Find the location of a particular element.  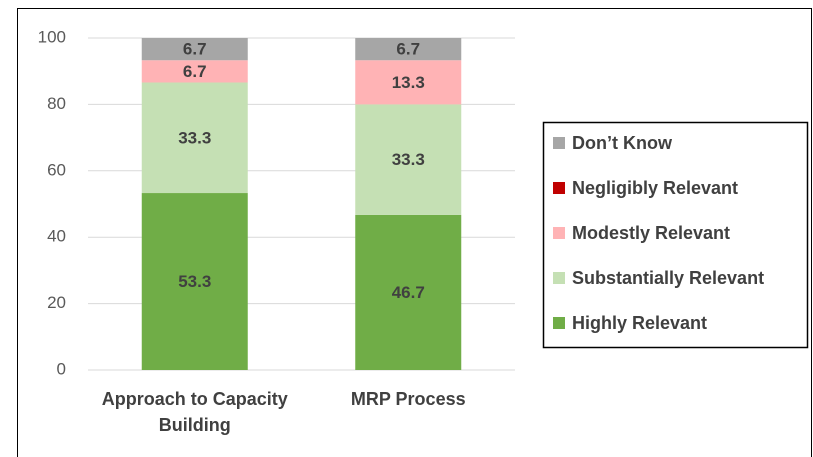

y-tick-label: 0 is located at coordinates (61, 368).